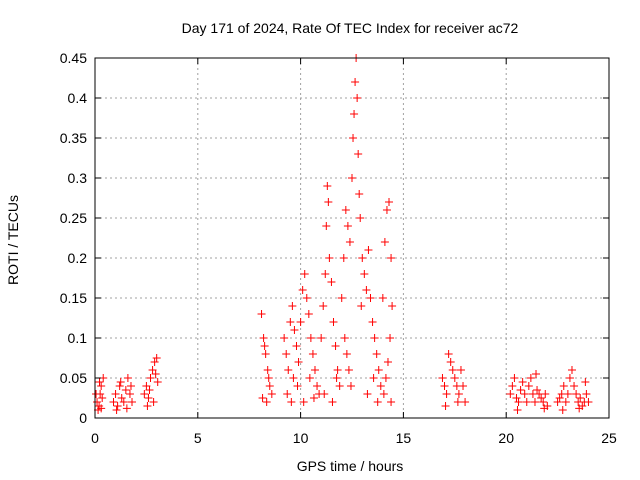  Describe the element at coordinates (73, 298) in the screenshot. I see `y-tick-label: 0.15` at that location.